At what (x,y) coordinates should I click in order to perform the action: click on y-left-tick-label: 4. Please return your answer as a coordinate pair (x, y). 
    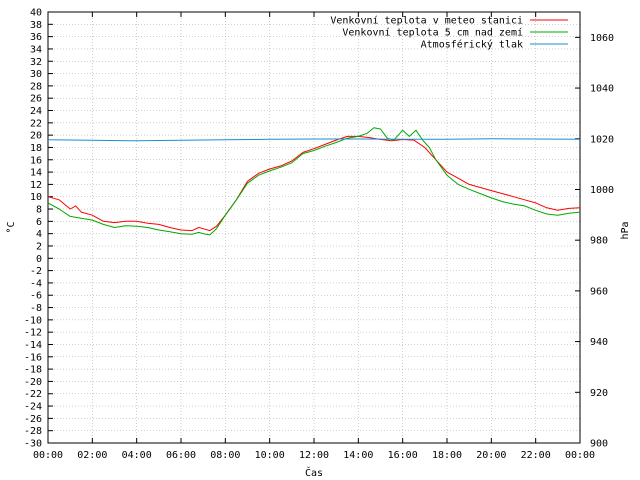
    Looking at the image, I should click on (39, 234).